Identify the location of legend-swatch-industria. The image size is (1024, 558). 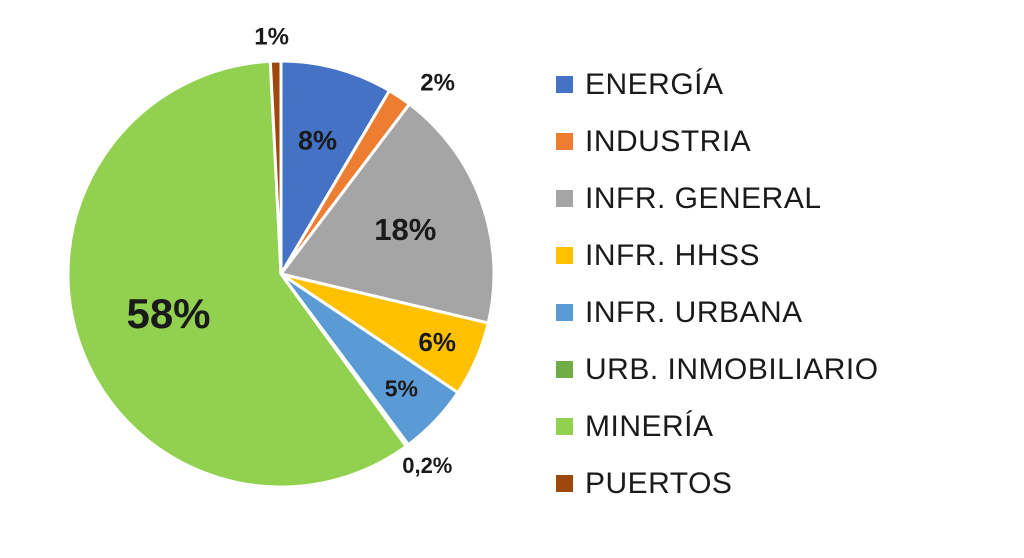
(564, 141).